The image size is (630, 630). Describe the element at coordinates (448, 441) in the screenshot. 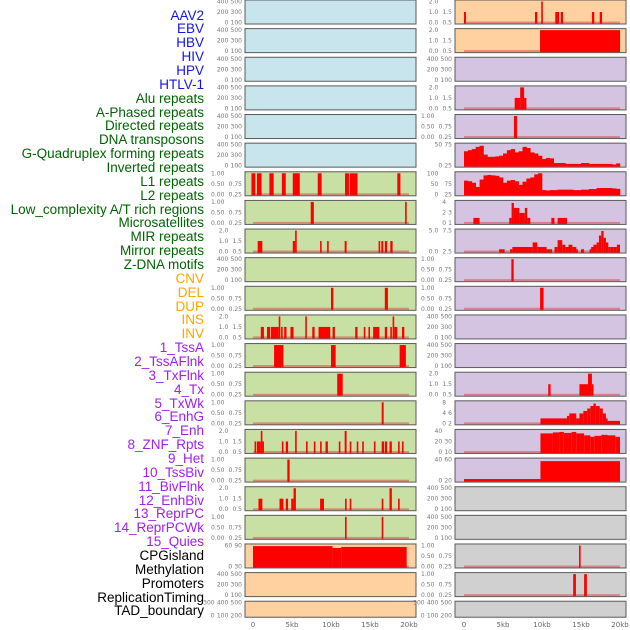

I see `y-tick-label: 30` at that location.